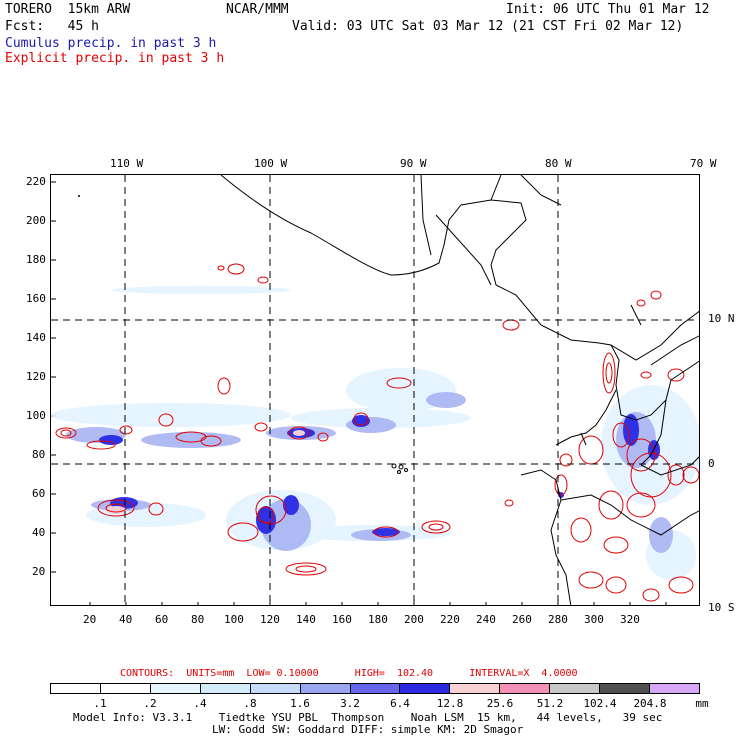  What do you see at coordinates (200, 703) in the screenshot?
I see `colorbar-label: .4` at bounding box center [200, 703].